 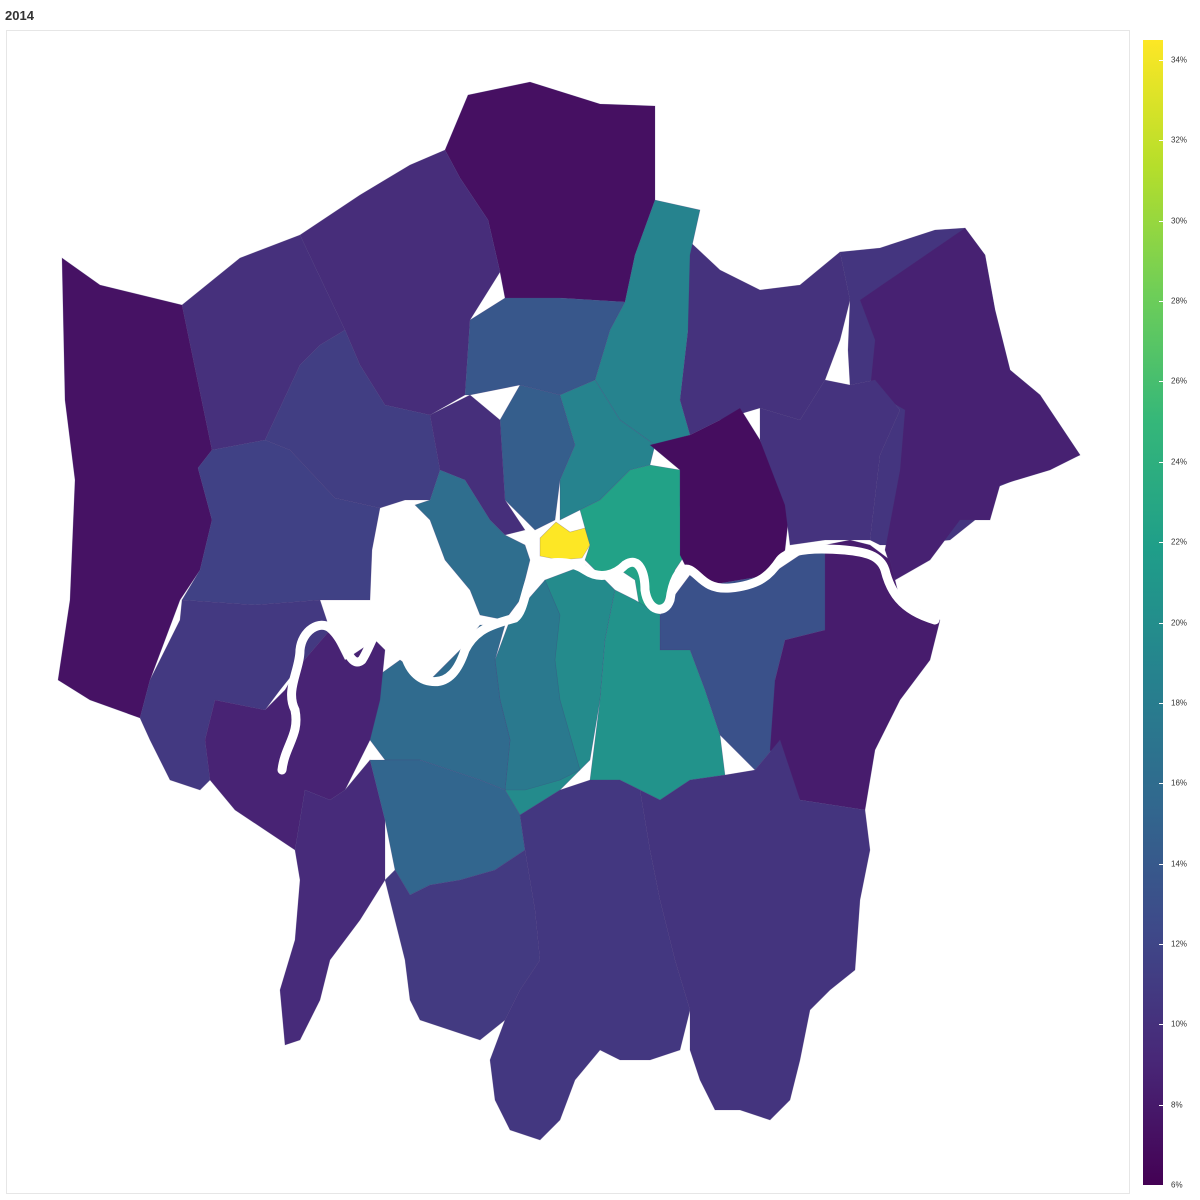 I want to click on region-kingston, so click(x=332, y=902).